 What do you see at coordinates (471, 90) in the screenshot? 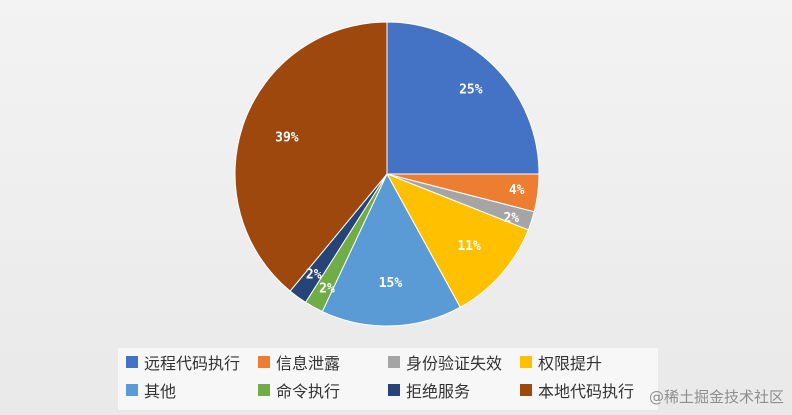
I see `data-label-1: 25%` at bounding box center [471, 90].